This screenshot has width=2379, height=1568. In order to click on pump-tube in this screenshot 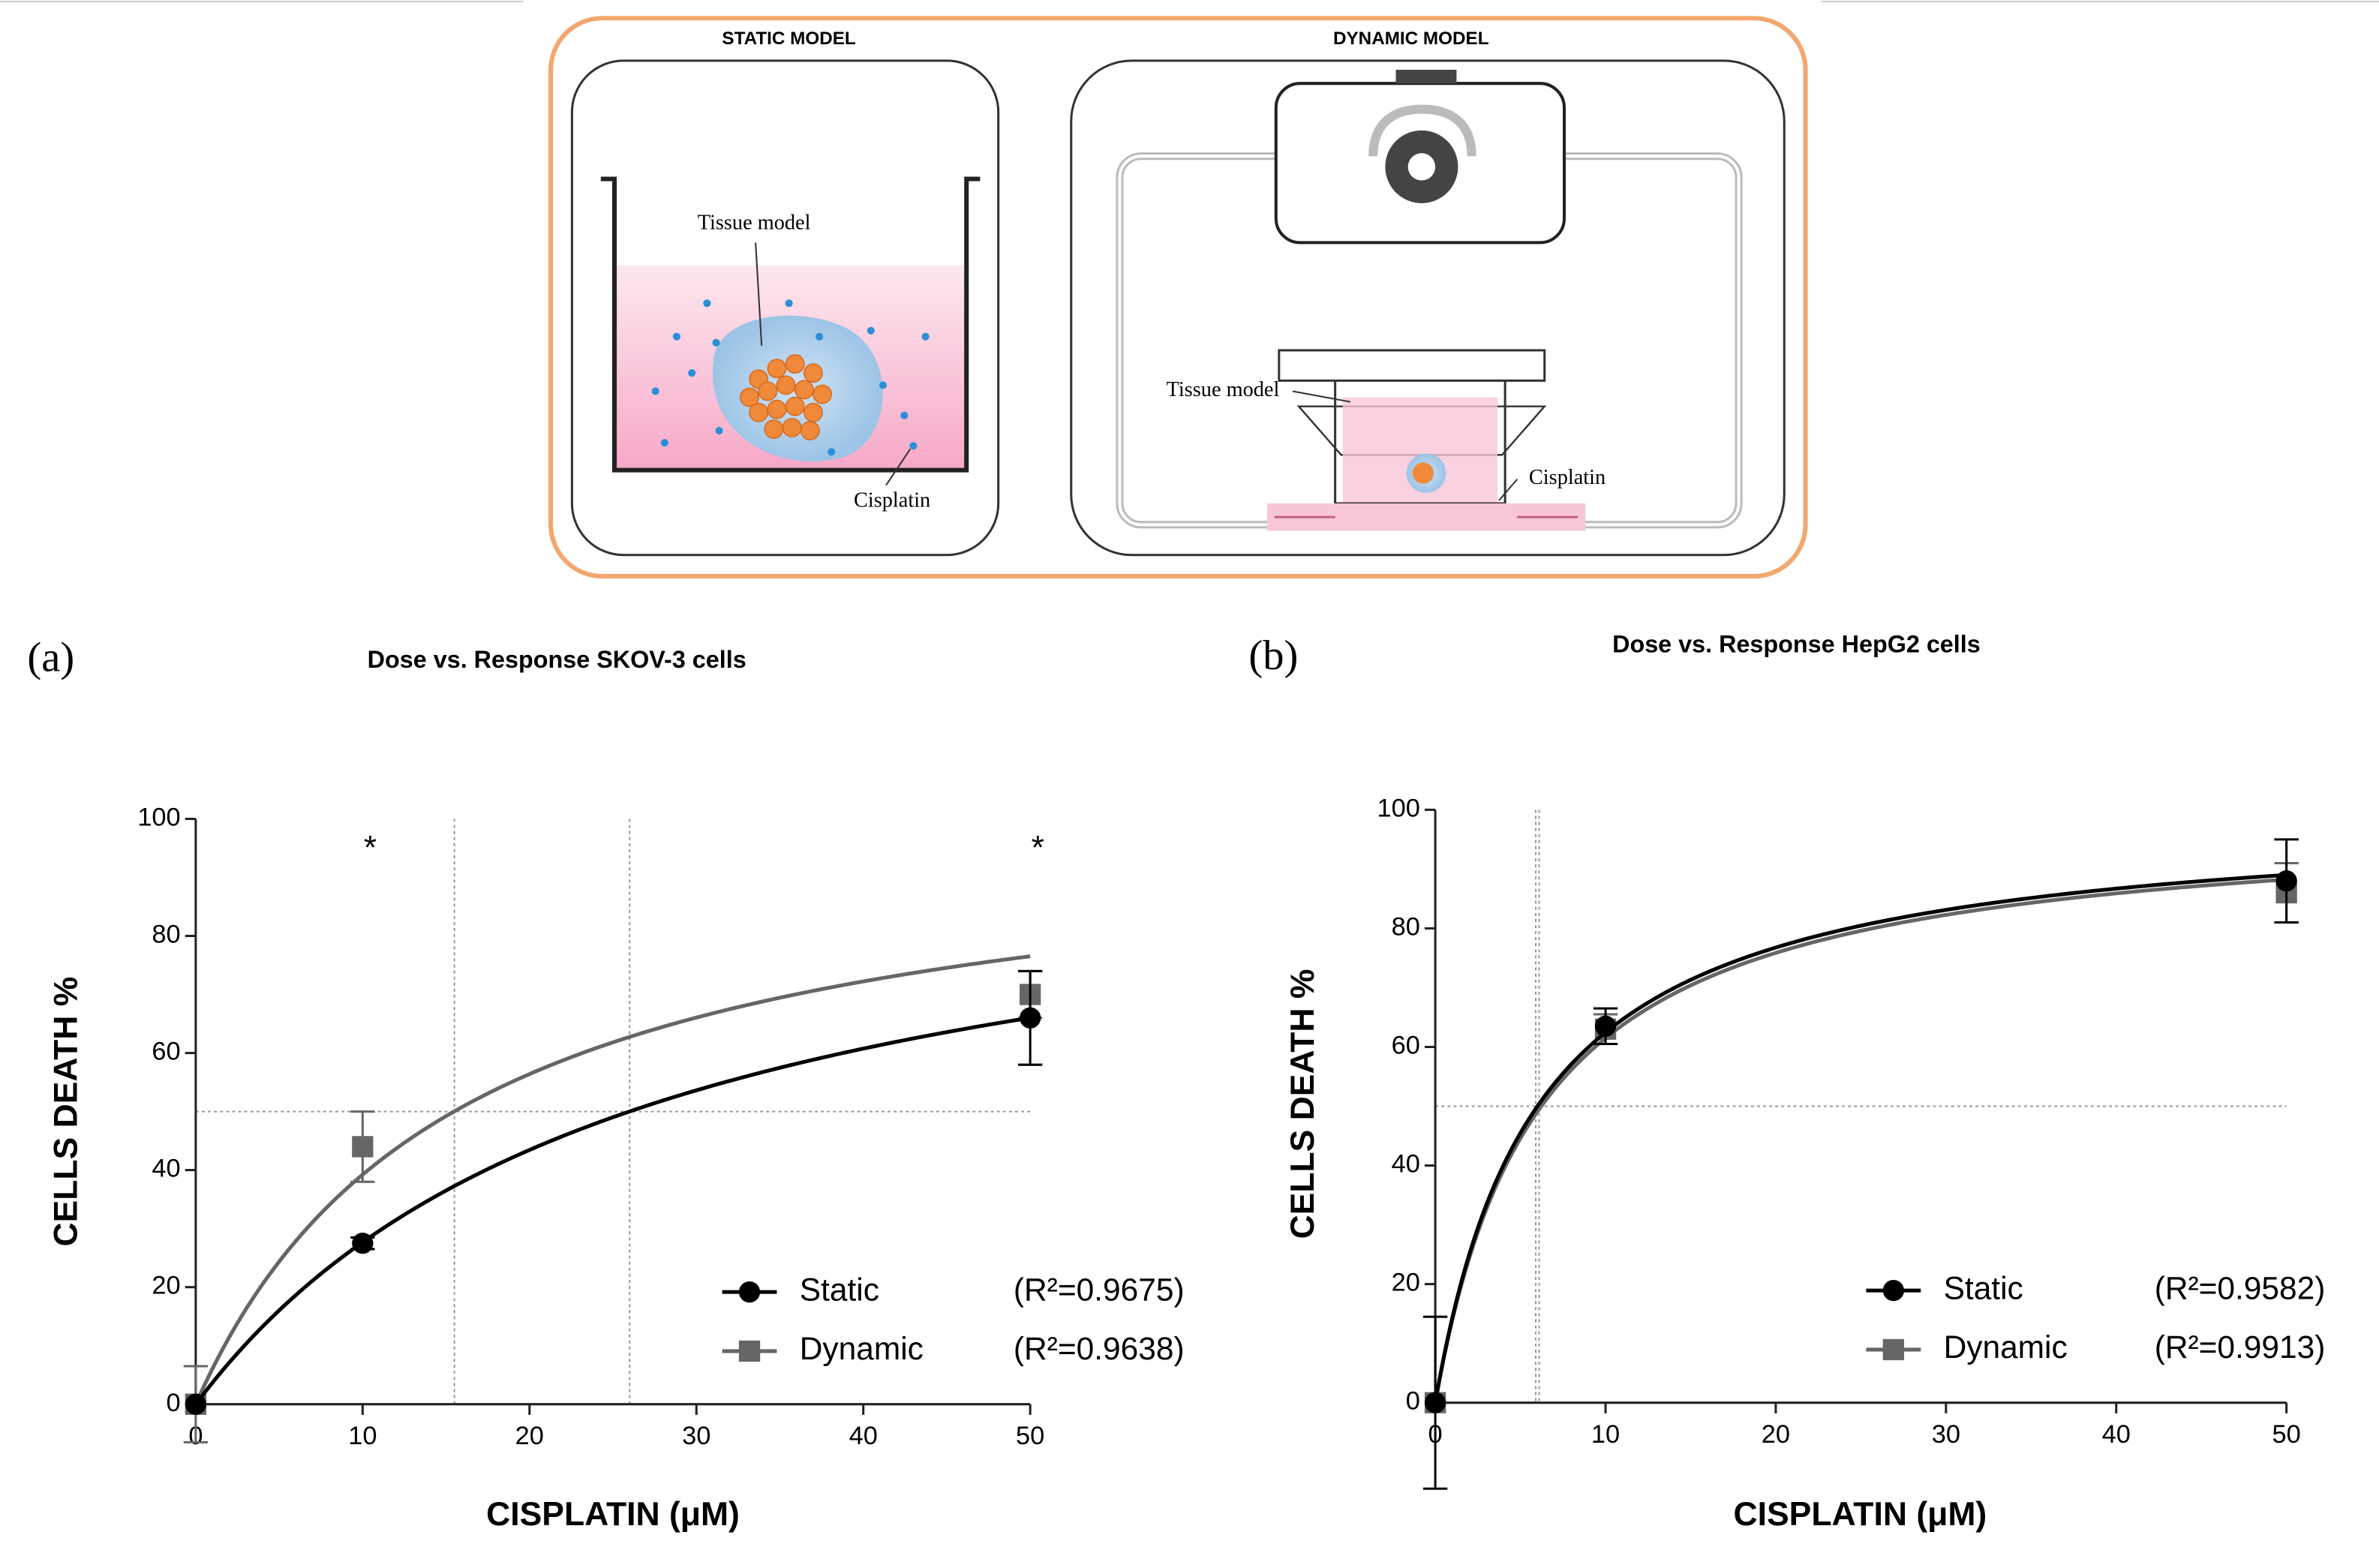, I will do `click(1422, 130)`.